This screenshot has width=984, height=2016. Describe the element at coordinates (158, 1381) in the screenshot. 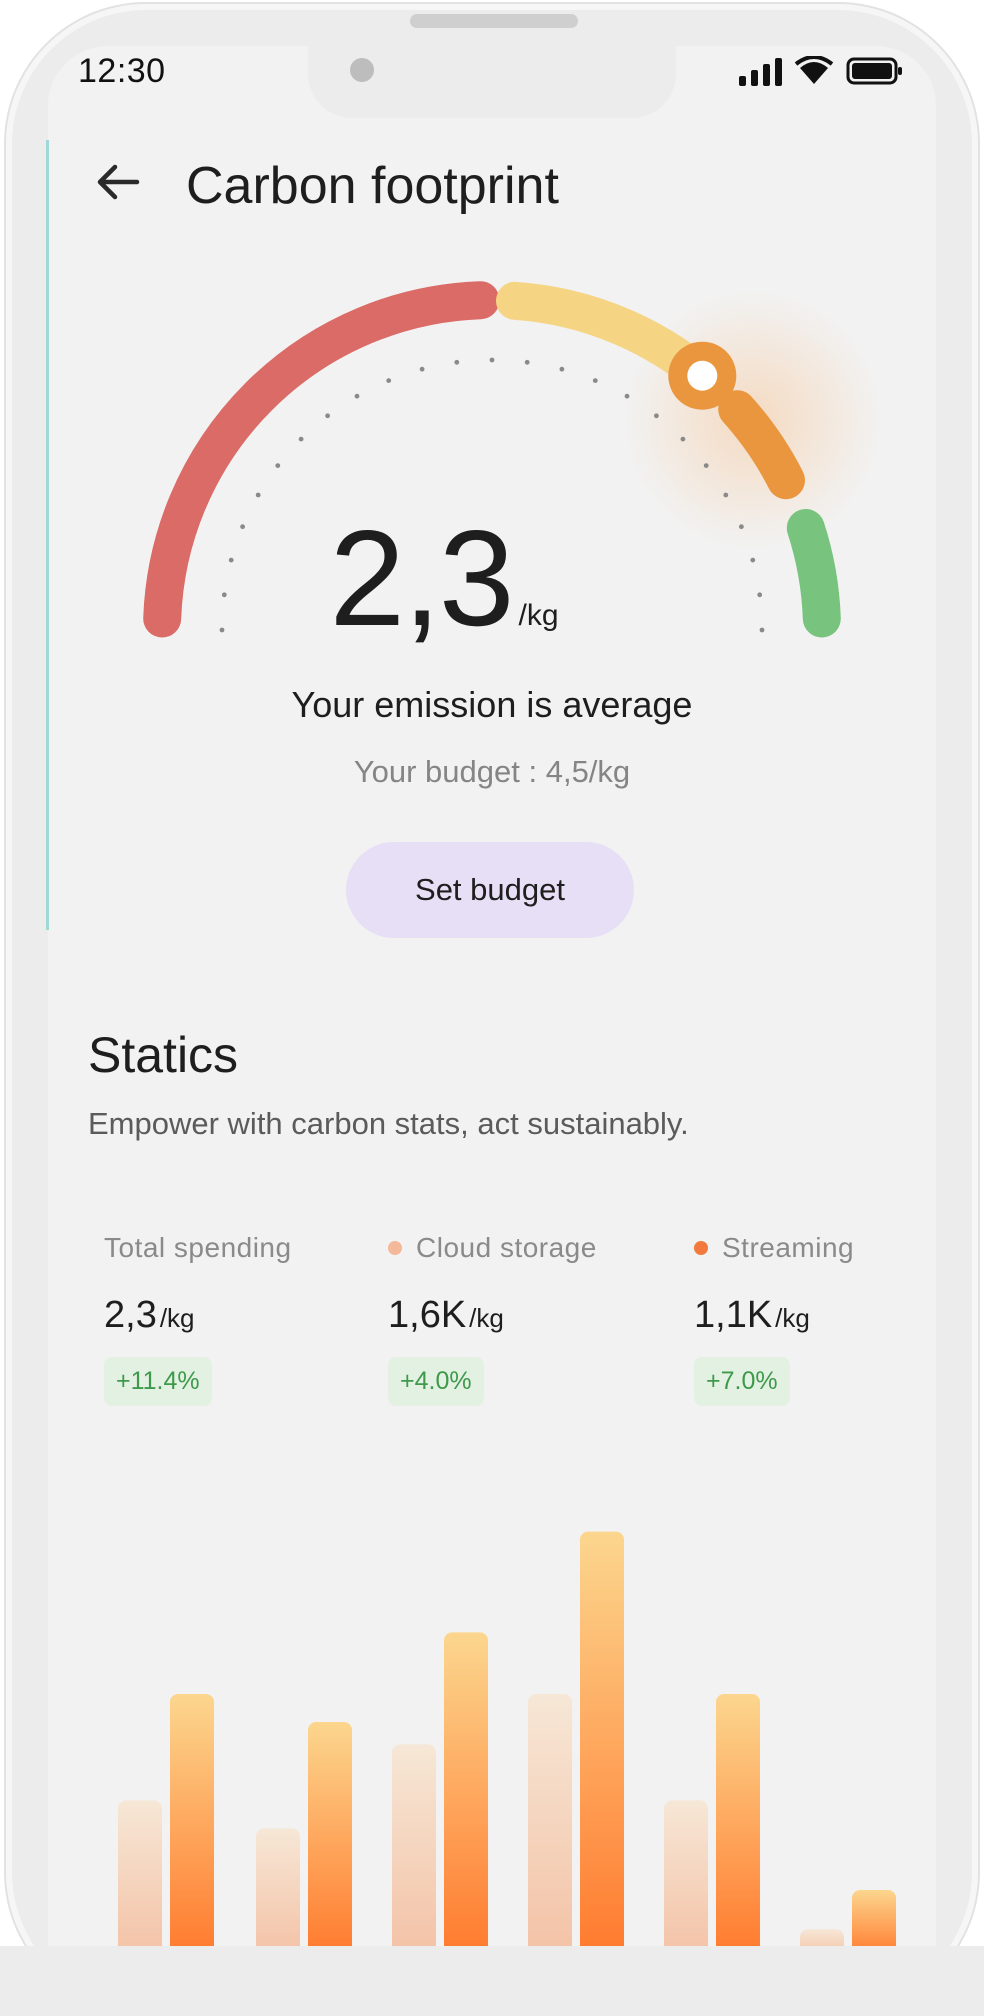

I see `stat-change-badge: +11.4%` at that location.